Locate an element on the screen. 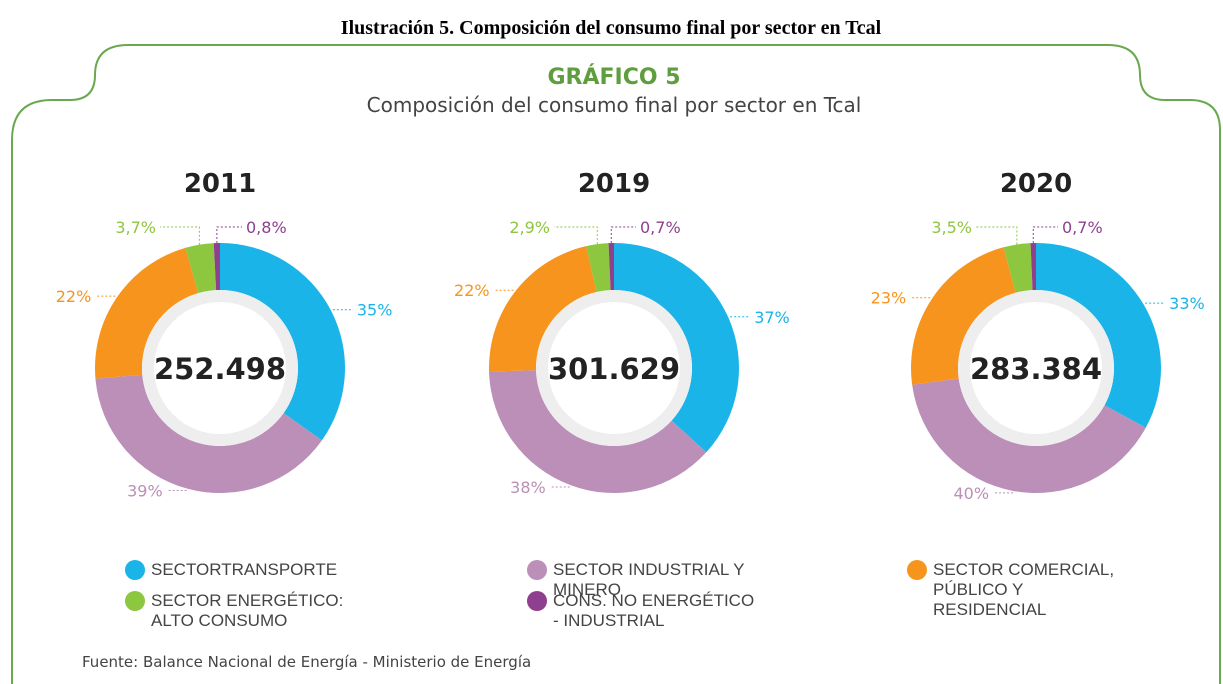 This screenshot has width=1223, height=684. value-label: 23% is located at coordinates (889, 298).